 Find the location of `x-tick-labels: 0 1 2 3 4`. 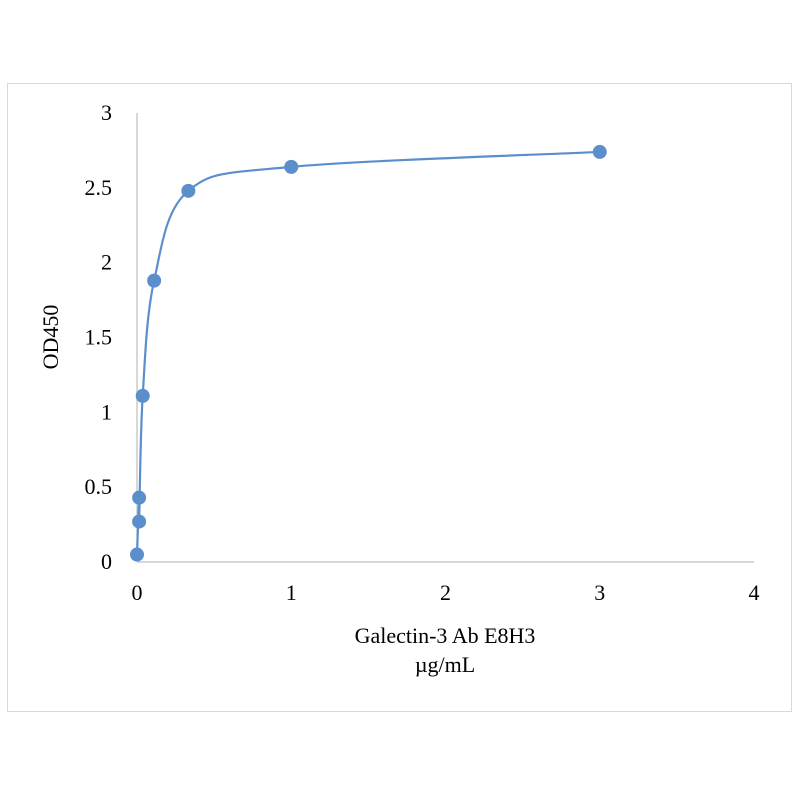

x-tick-labels: 0 1 2 3 4 is located at coordinates (446, 592).